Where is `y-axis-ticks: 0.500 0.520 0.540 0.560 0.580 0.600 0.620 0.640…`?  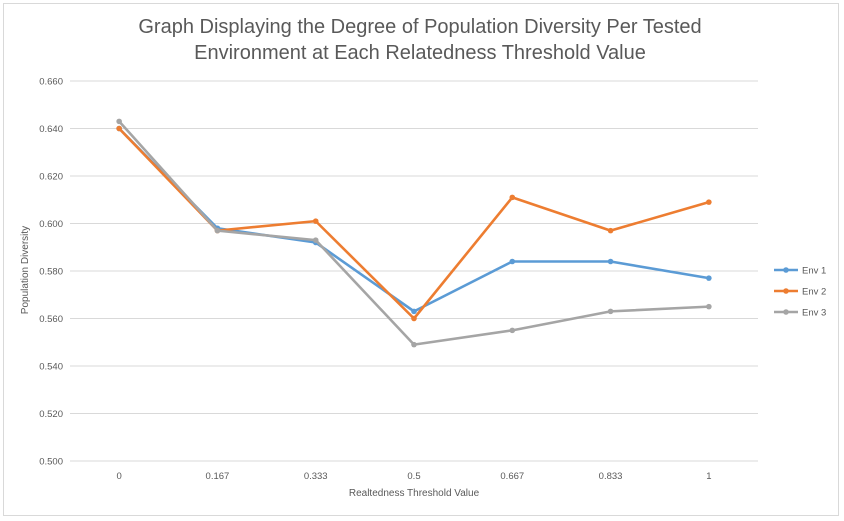 y-axis-ticks: 0.500 0.520 0.540 0.560 0.580 0.600 0.620 0.640… is located at coordinates (51, 272).